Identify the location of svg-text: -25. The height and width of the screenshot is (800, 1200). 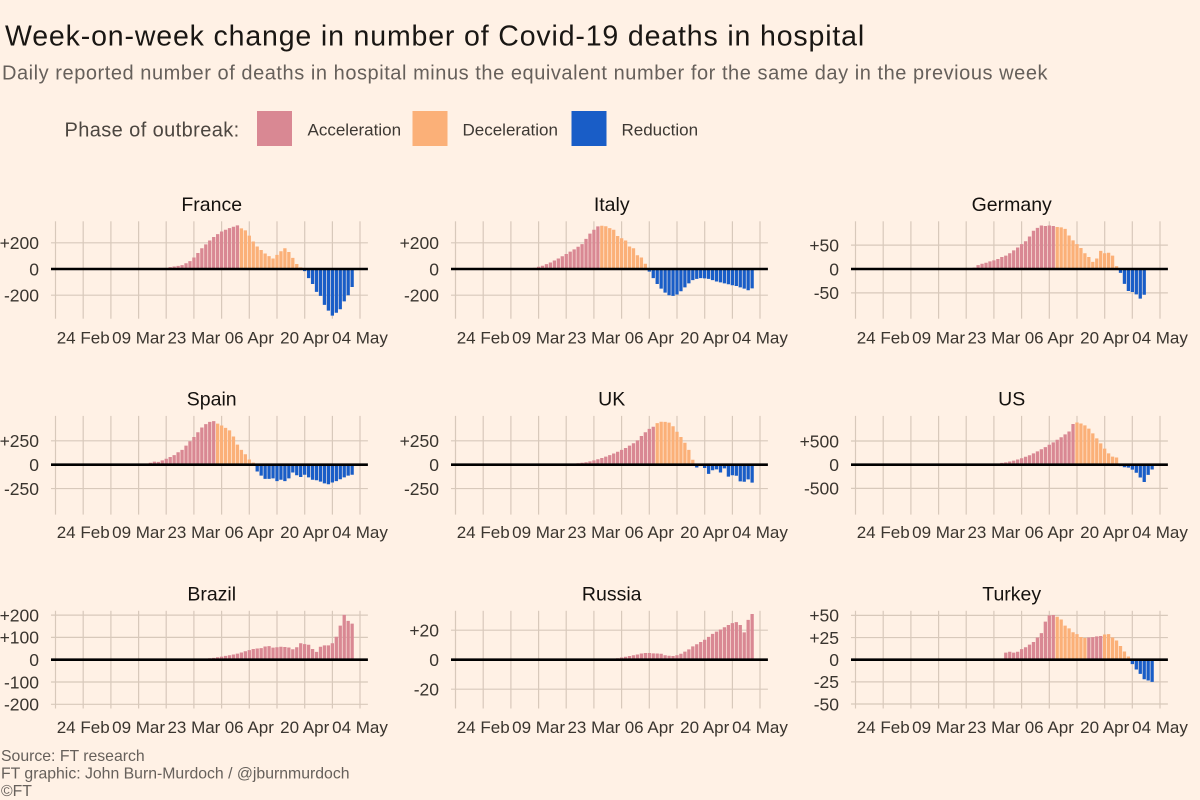
(826, 682).